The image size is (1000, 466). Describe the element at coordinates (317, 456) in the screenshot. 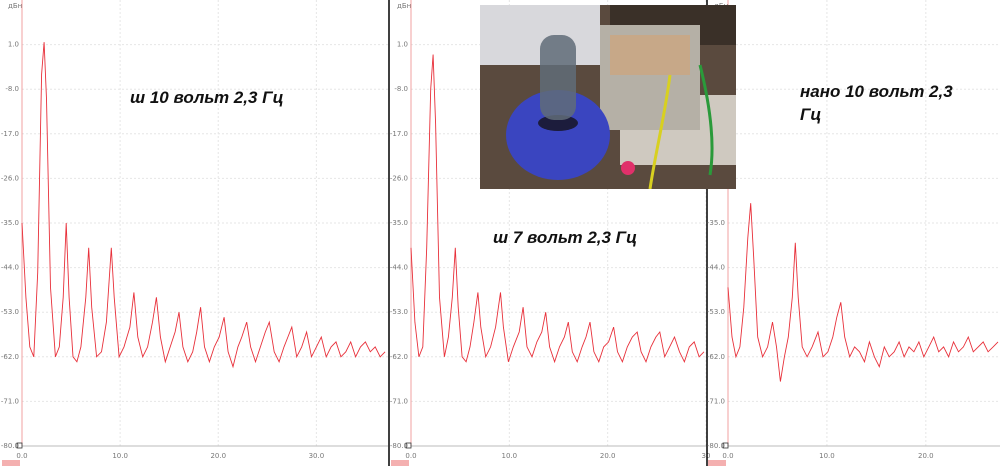

I see `x-tick-label: 30.0` at that location.